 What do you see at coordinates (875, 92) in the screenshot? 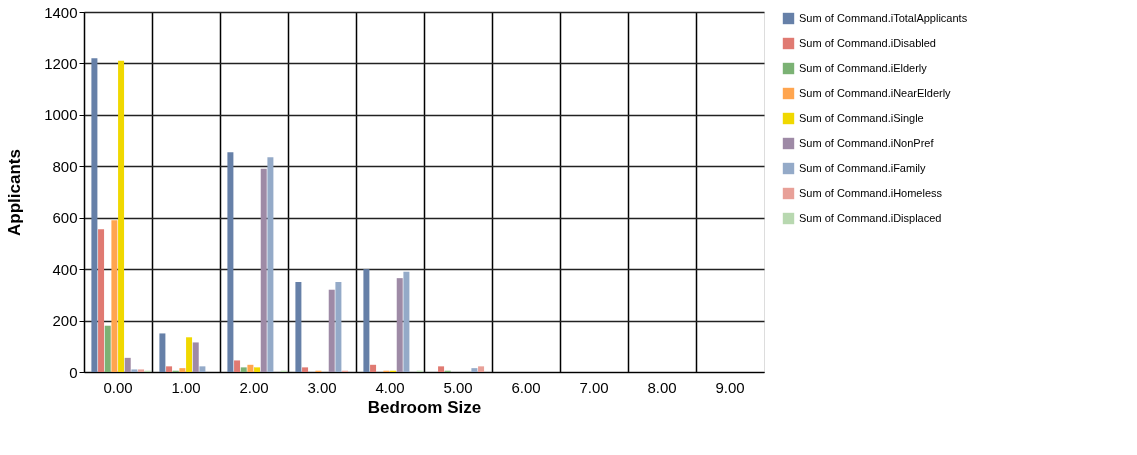
I see `legend-label: Sum of Command.iNearElderly` at bounding box center [875, 92].